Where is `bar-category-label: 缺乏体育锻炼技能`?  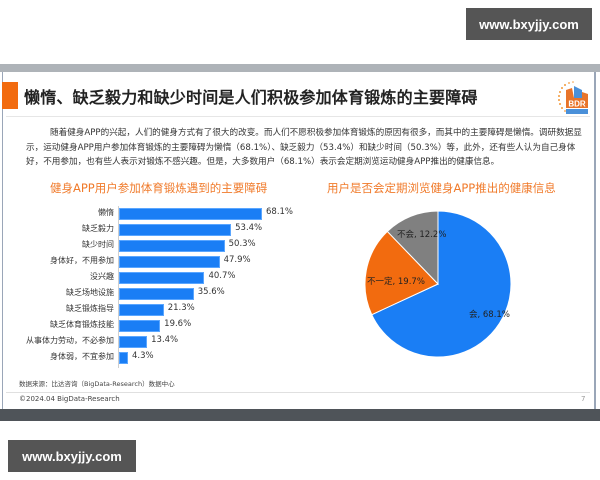
bar-category-label: 缺乏体育锻炼技能 is located at coordinates (82, 324).